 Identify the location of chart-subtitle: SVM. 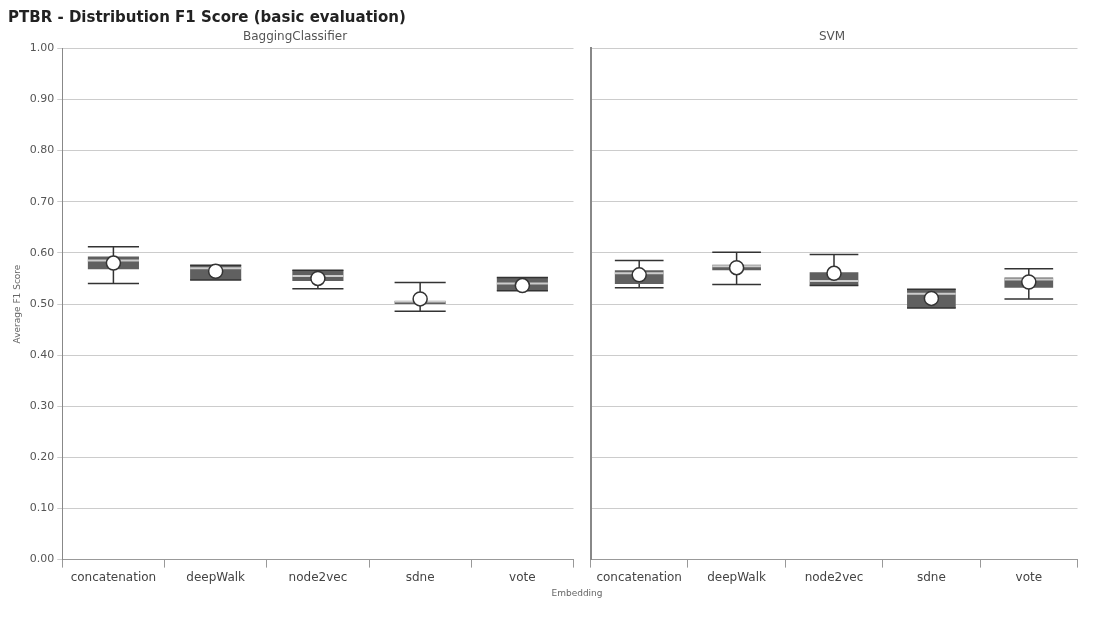
(832, 36).